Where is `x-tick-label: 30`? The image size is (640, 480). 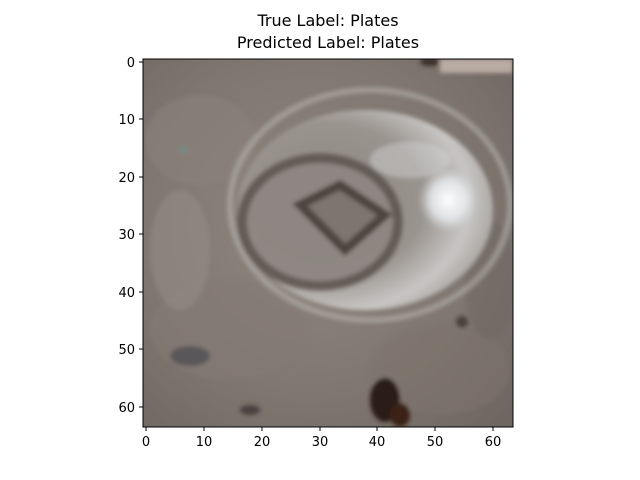 x-tick-label: 30 is located at coordinates (320, 442).